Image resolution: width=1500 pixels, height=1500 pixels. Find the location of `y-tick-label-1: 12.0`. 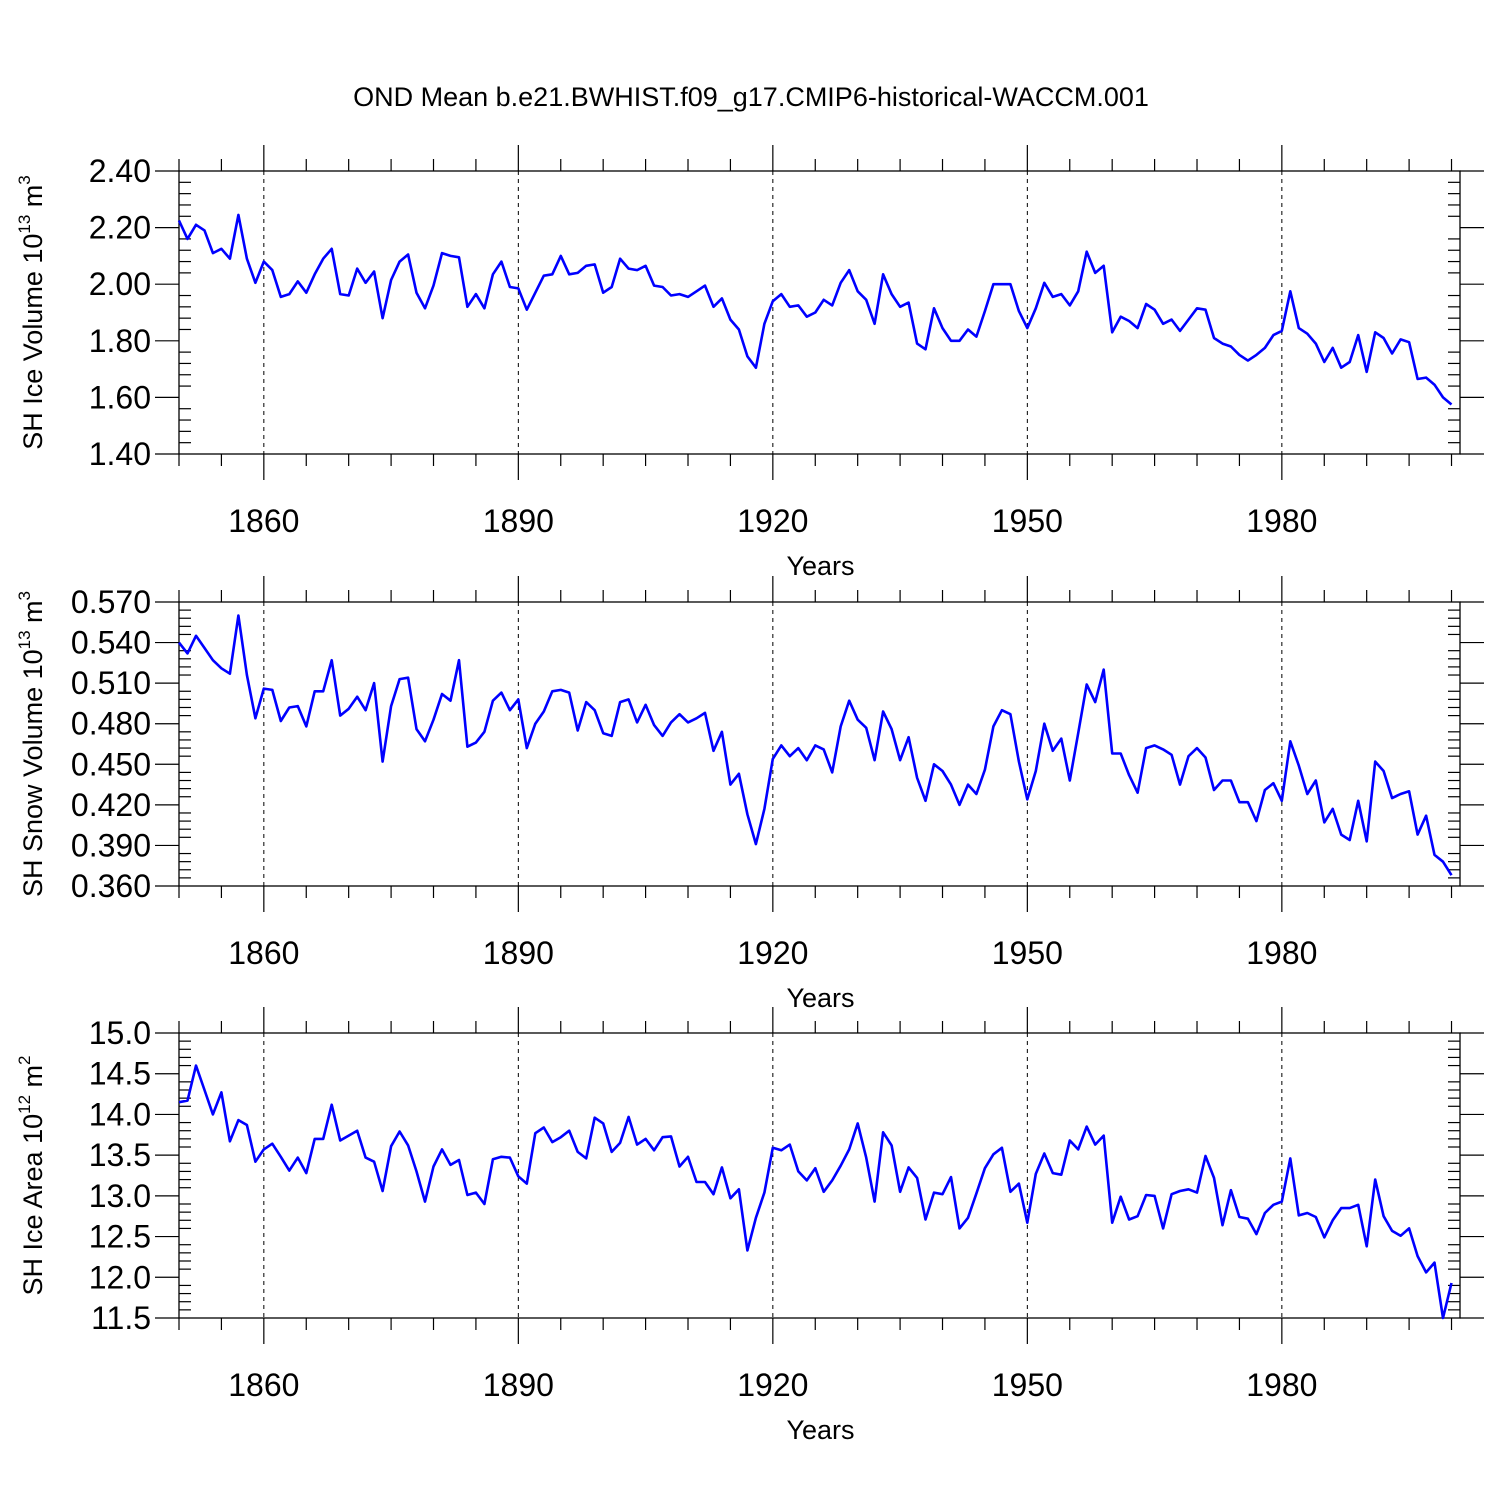

y-tick-label-1: 12.0 is located at coordinates (120, 1277).